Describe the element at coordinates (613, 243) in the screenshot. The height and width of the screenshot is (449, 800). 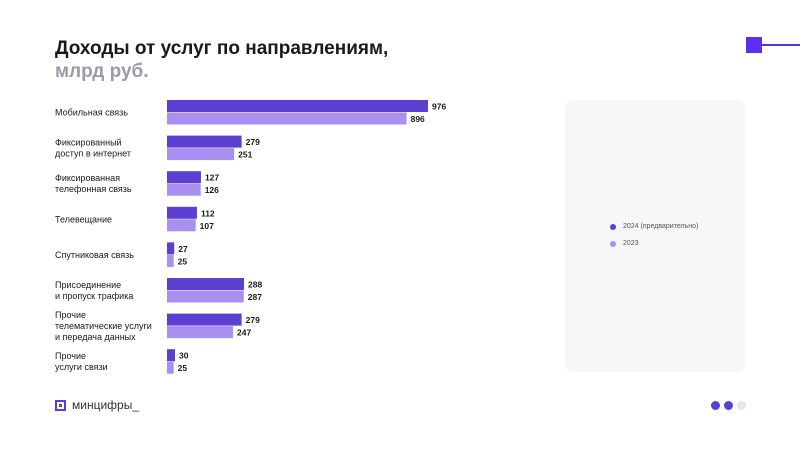
I see `legend-dot-2023` at that location.